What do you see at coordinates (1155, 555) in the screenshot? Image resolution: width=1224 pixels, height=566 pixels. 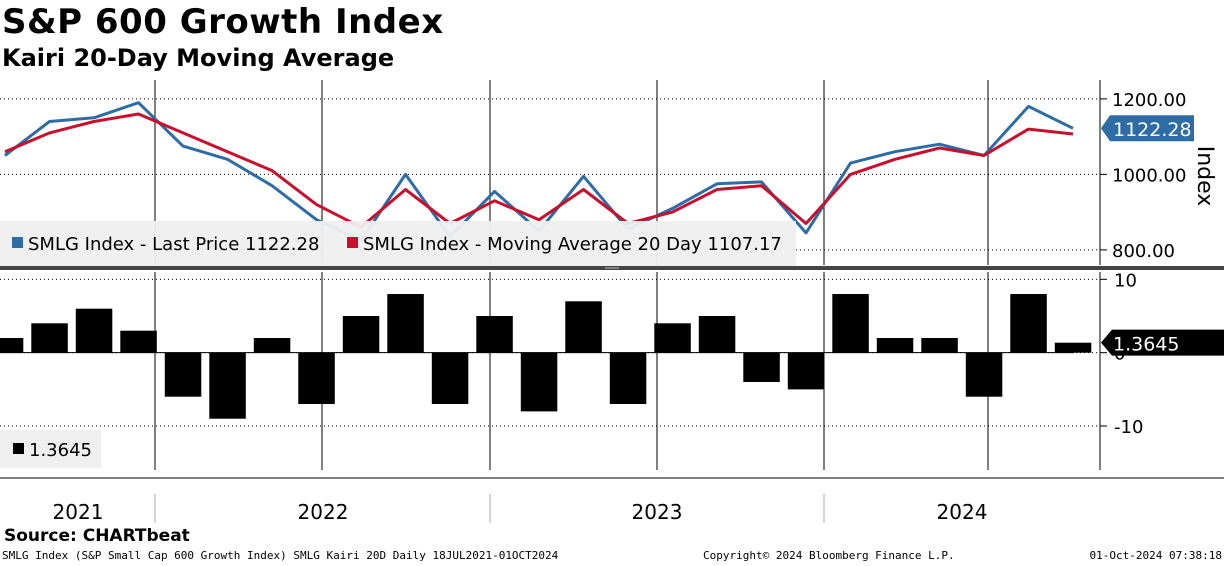 I see `timestamp: 01-Oct-2024 07:38:18` at bounding box center [1155, 555].